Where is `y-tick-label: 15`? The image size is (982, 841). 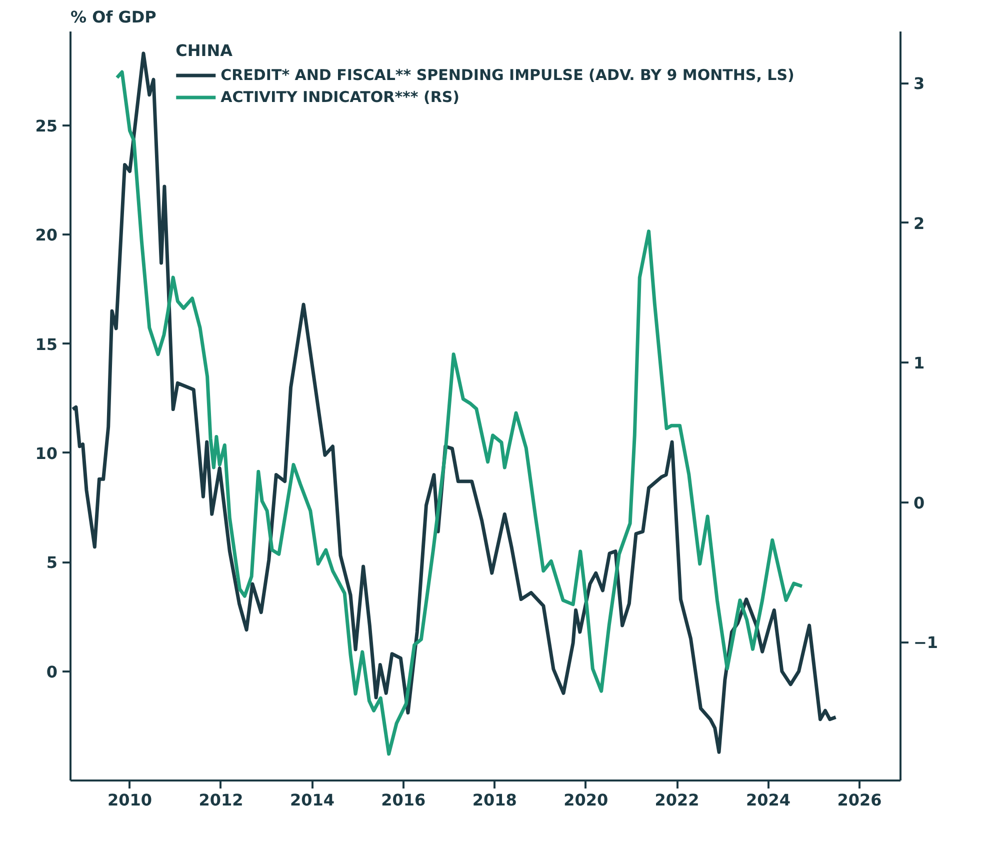
y-tick-label: 15 is located at coordinates (46, 344).